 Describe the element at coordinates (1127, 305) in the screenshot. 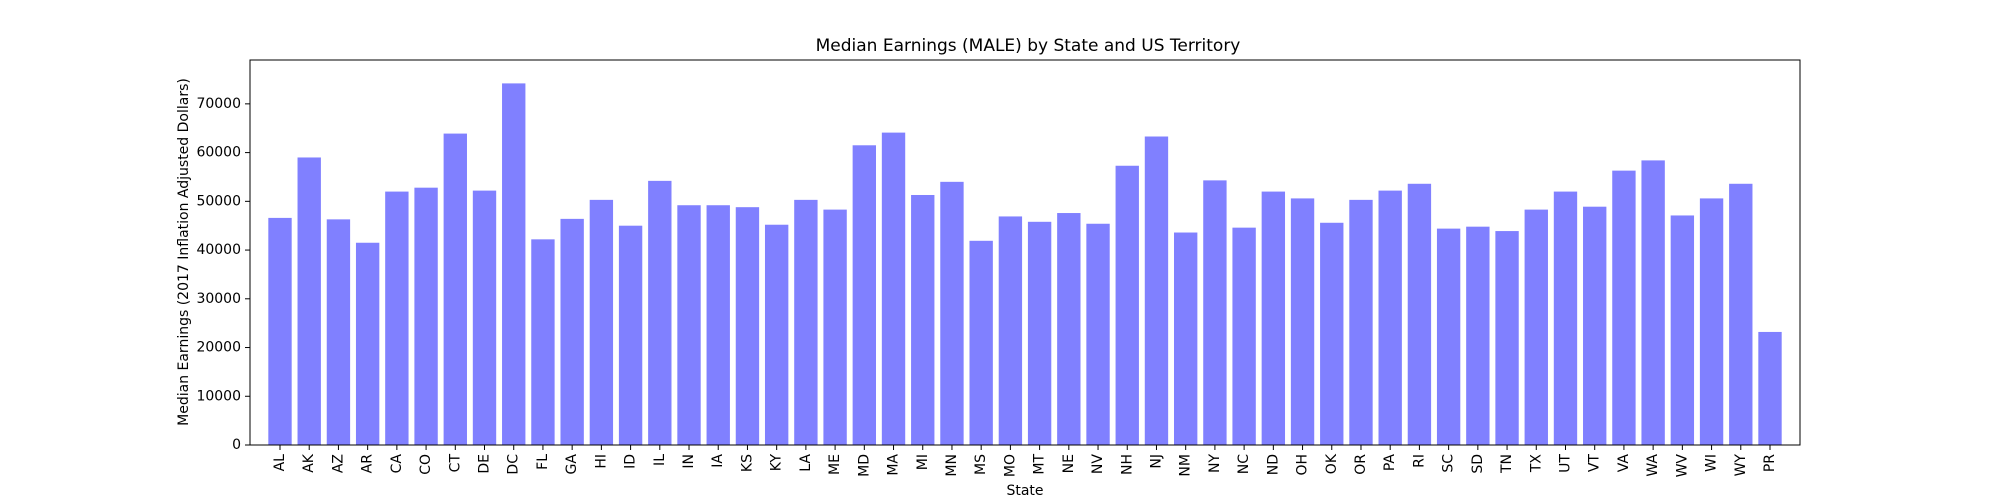

I see `bar-nh` at that location.